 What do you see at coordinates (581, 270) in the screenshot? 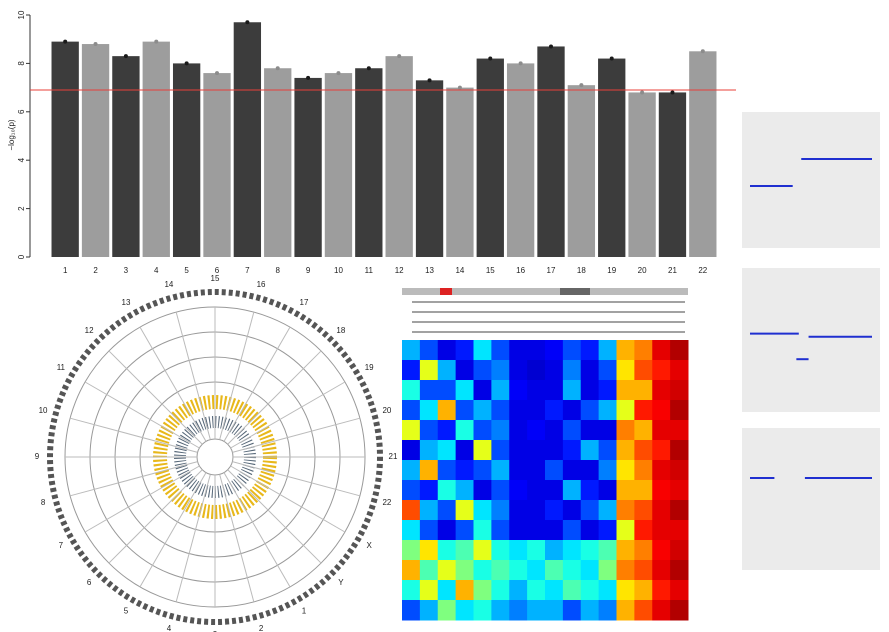
I see `x-tick-label: 18` at bounding box center [581, 270].